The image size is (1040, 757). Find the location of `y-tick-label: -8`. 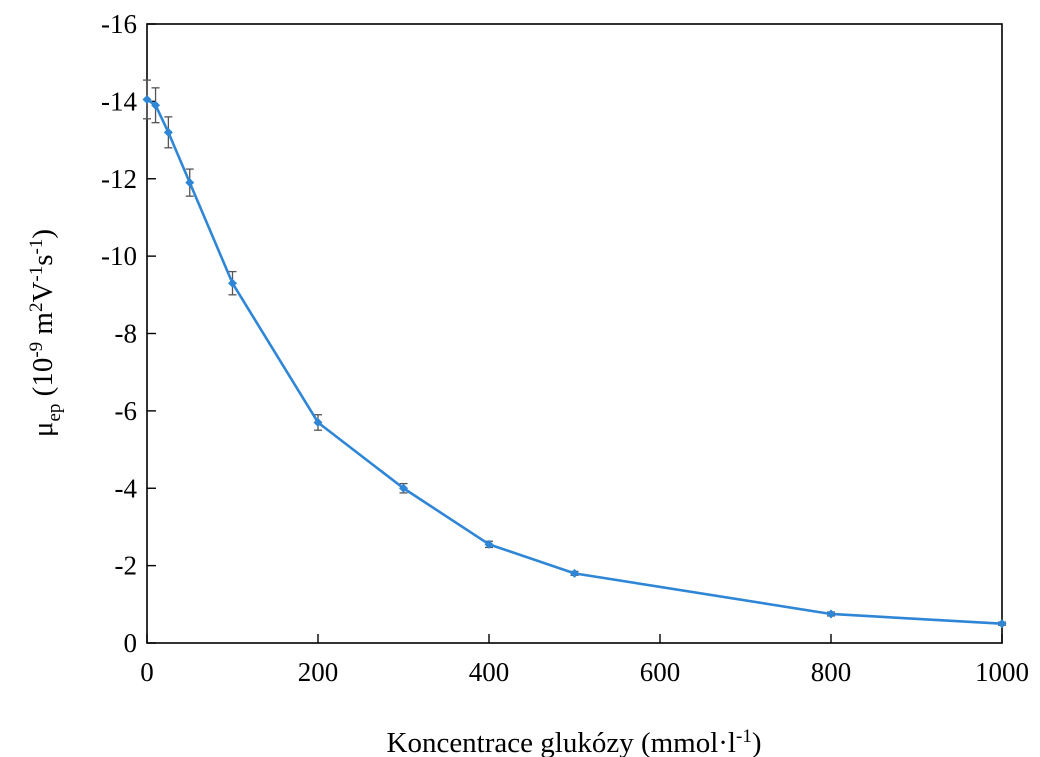

y-tick-label: -8 is located at coordinates (126, 334).